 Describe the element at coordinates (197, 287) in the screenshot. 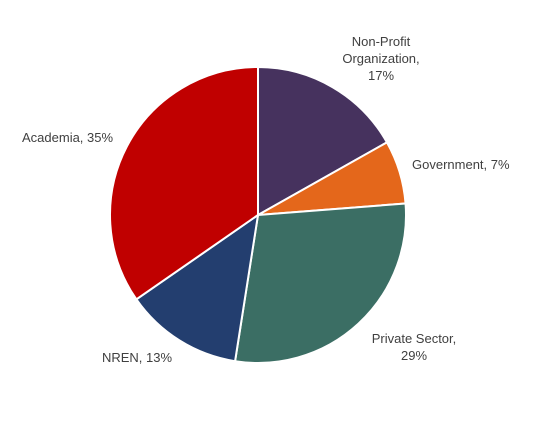

I see `pie-slice-nren` at that location.